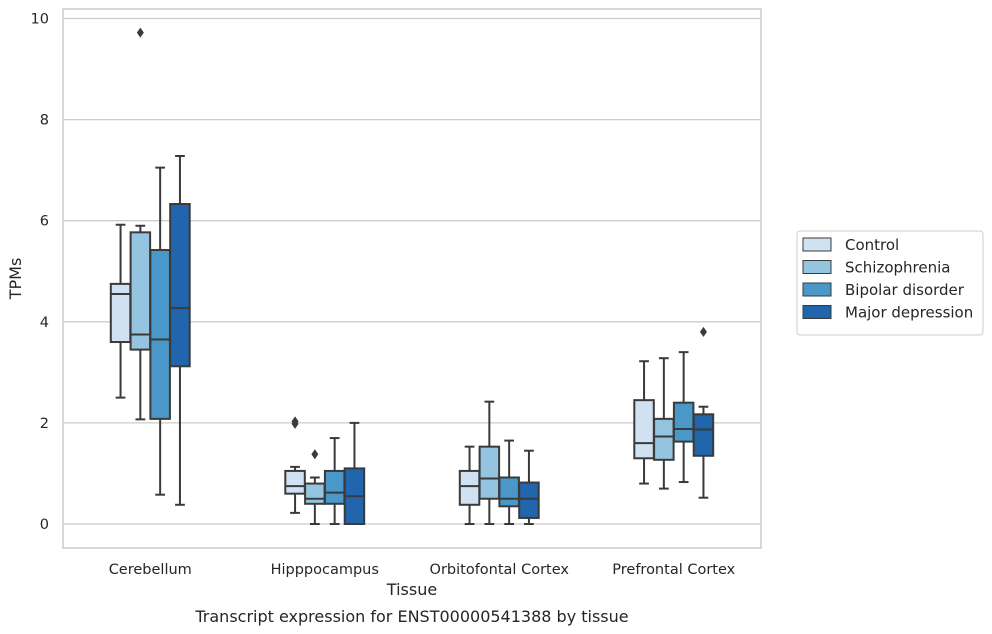 This screenshot has width=992, height=634. I want to click on y-tick-label: 6, so click(44, 222).